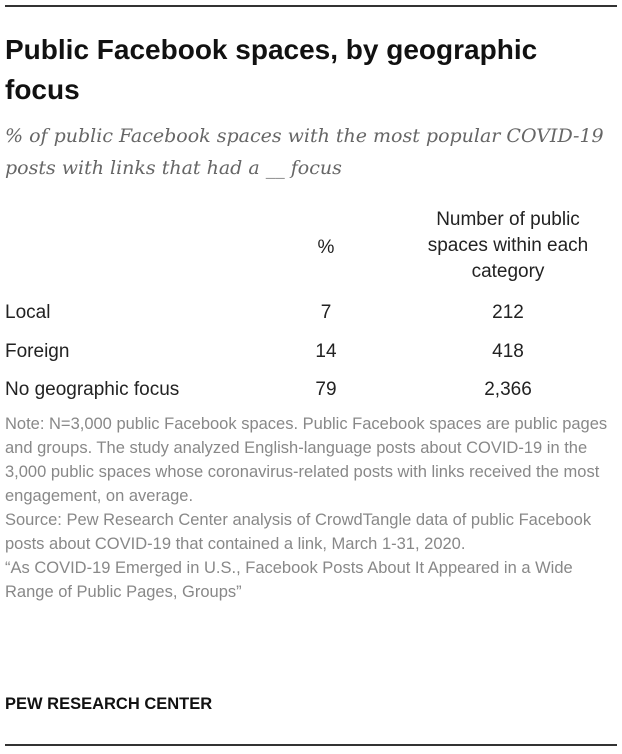 The height and width of the screenshot is (754, 622). I want to click on table-row-foreign: Foreign 14 418, so click(311, 352).